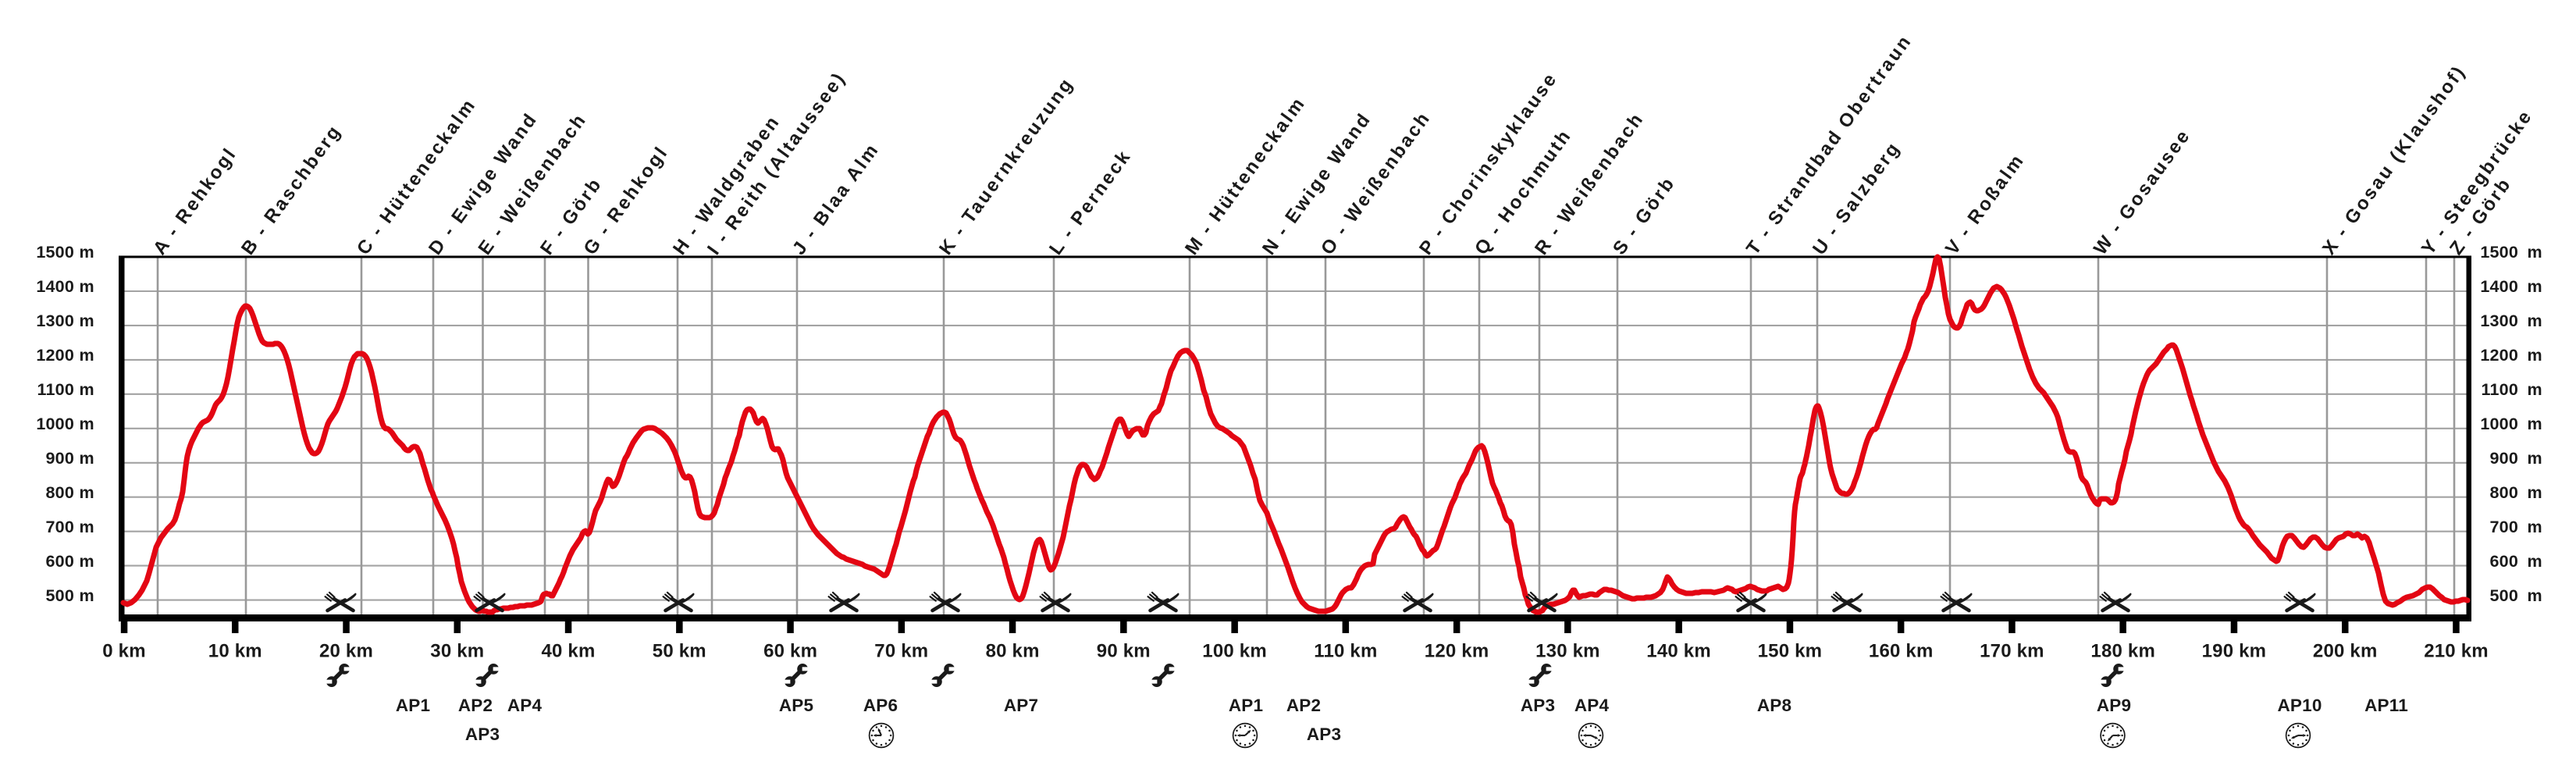  What do you see at coordinates (2142, 191) in the screenshot?
I see `svg-text: W - Gosausee` at bounding box center [2142, 191].